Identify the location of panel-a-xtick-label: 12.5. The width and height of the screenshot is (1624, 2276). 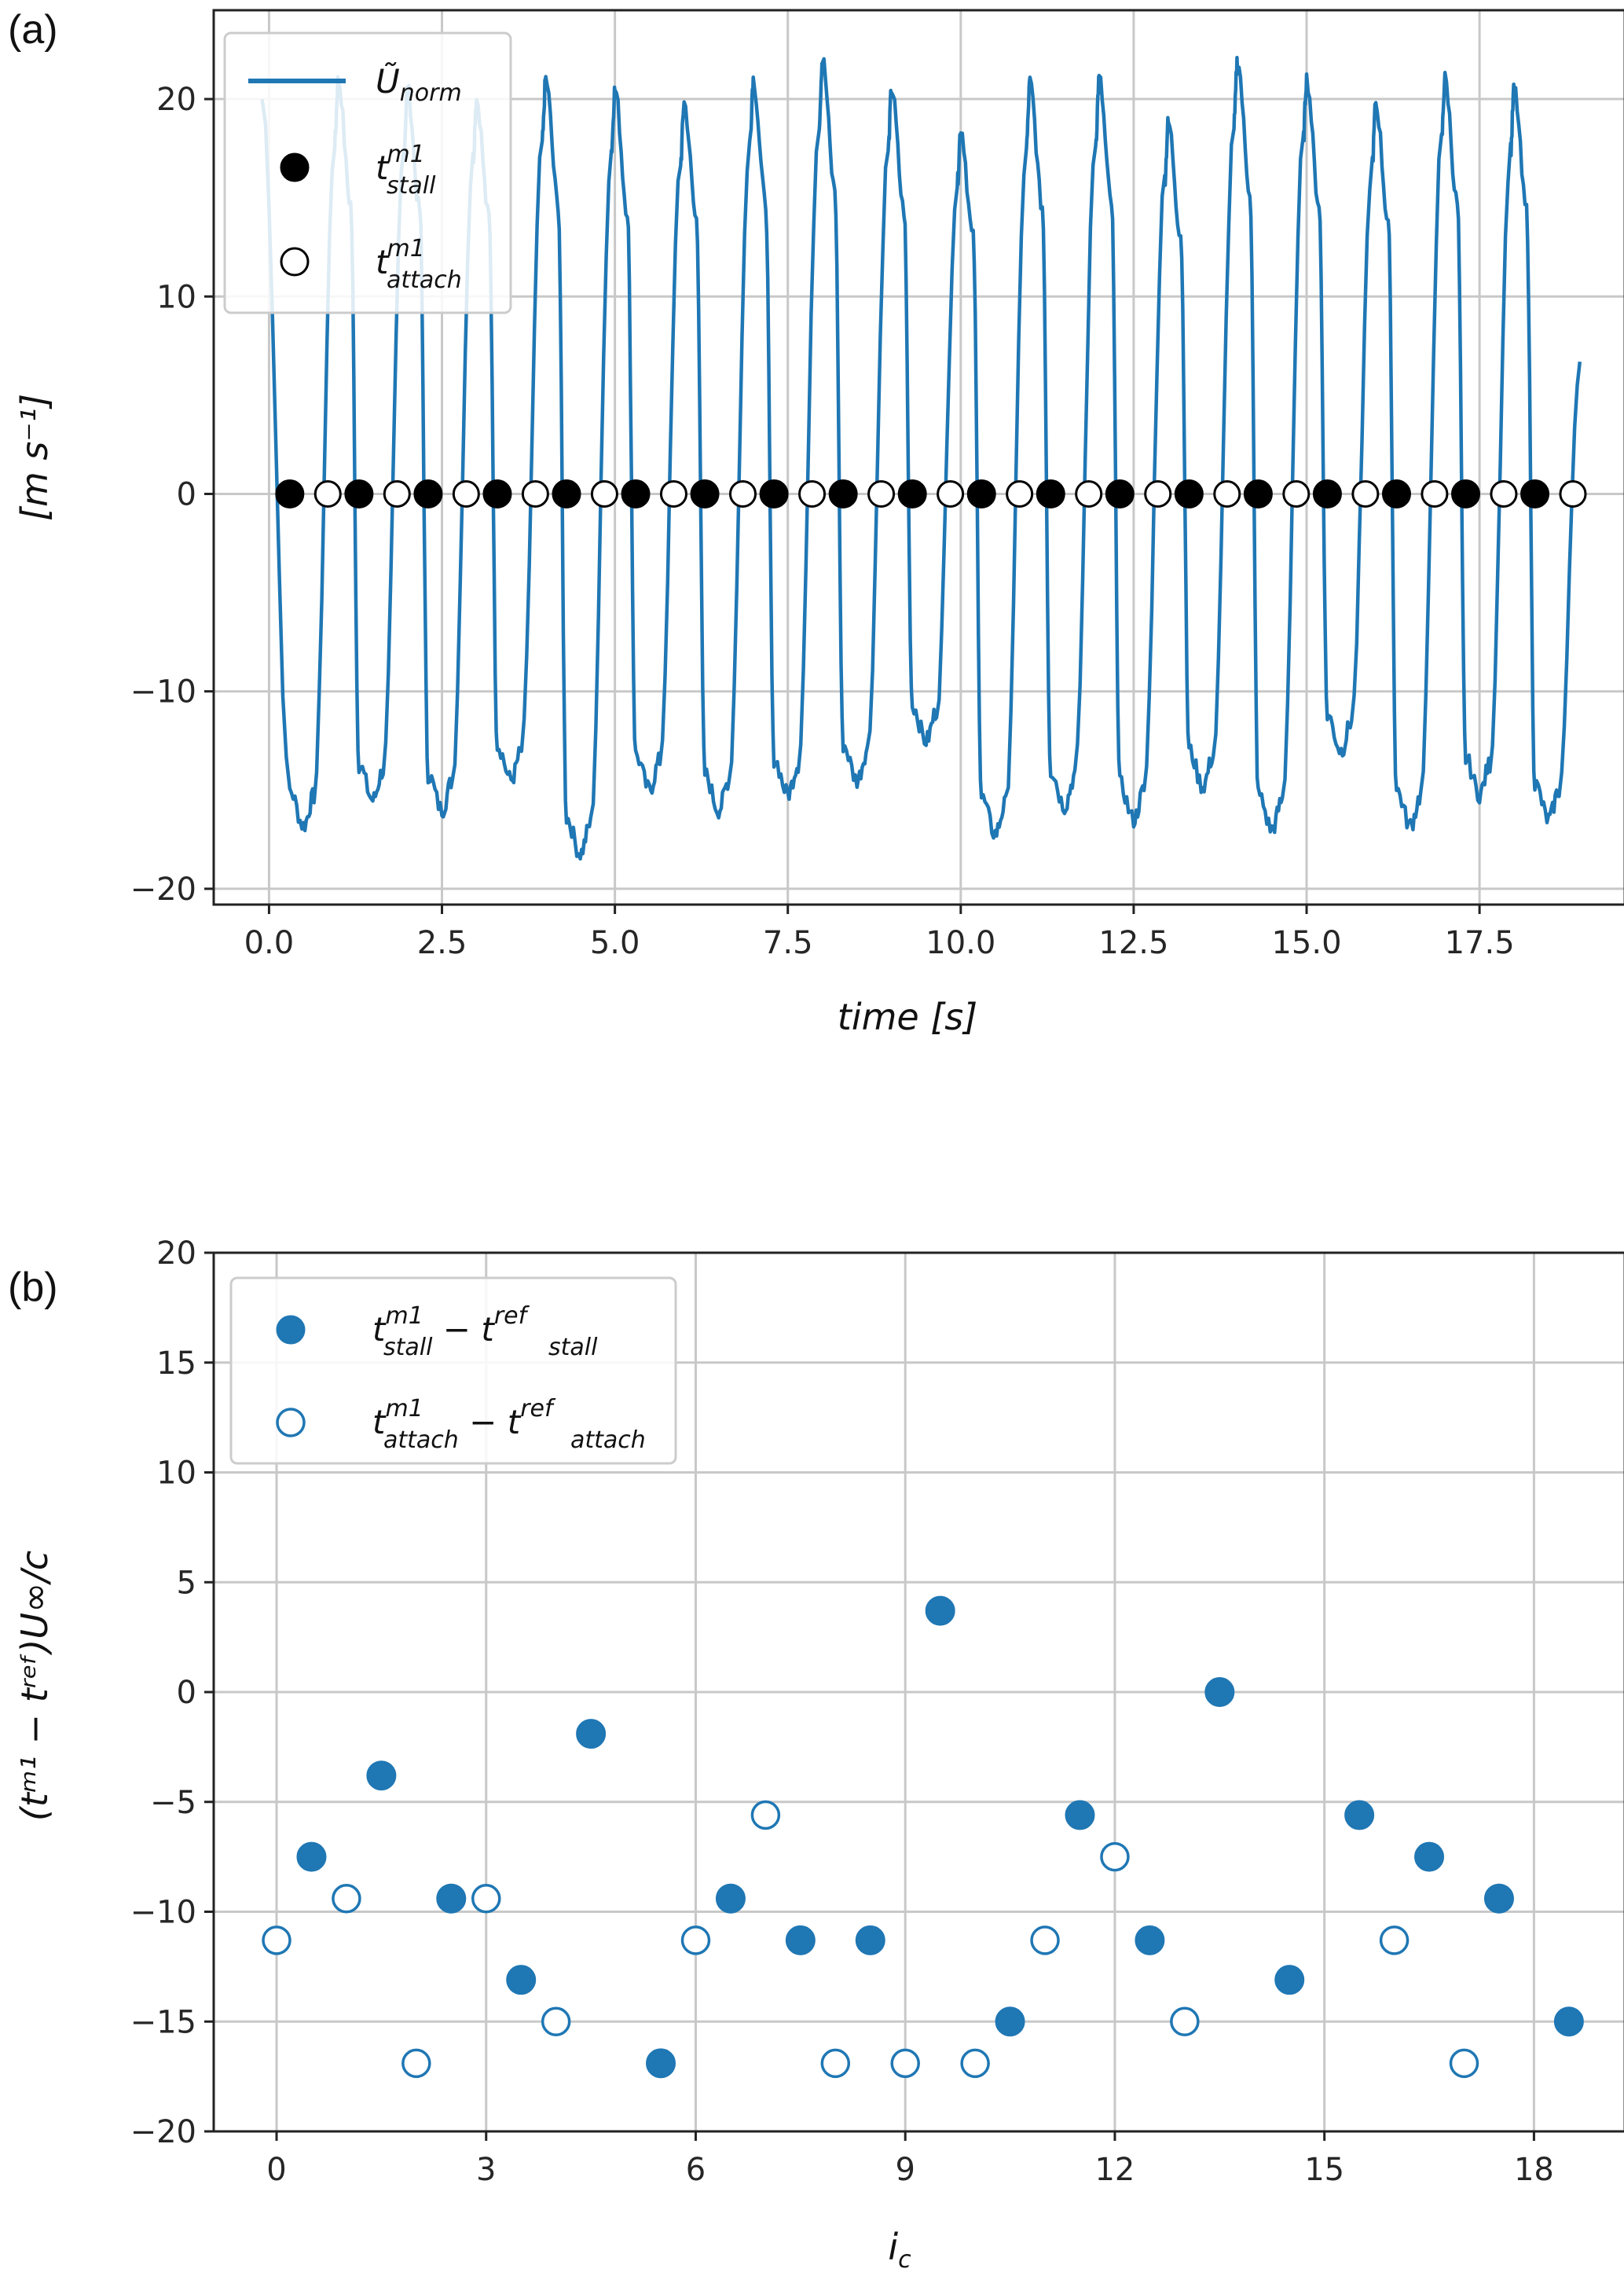
(1133, 943).